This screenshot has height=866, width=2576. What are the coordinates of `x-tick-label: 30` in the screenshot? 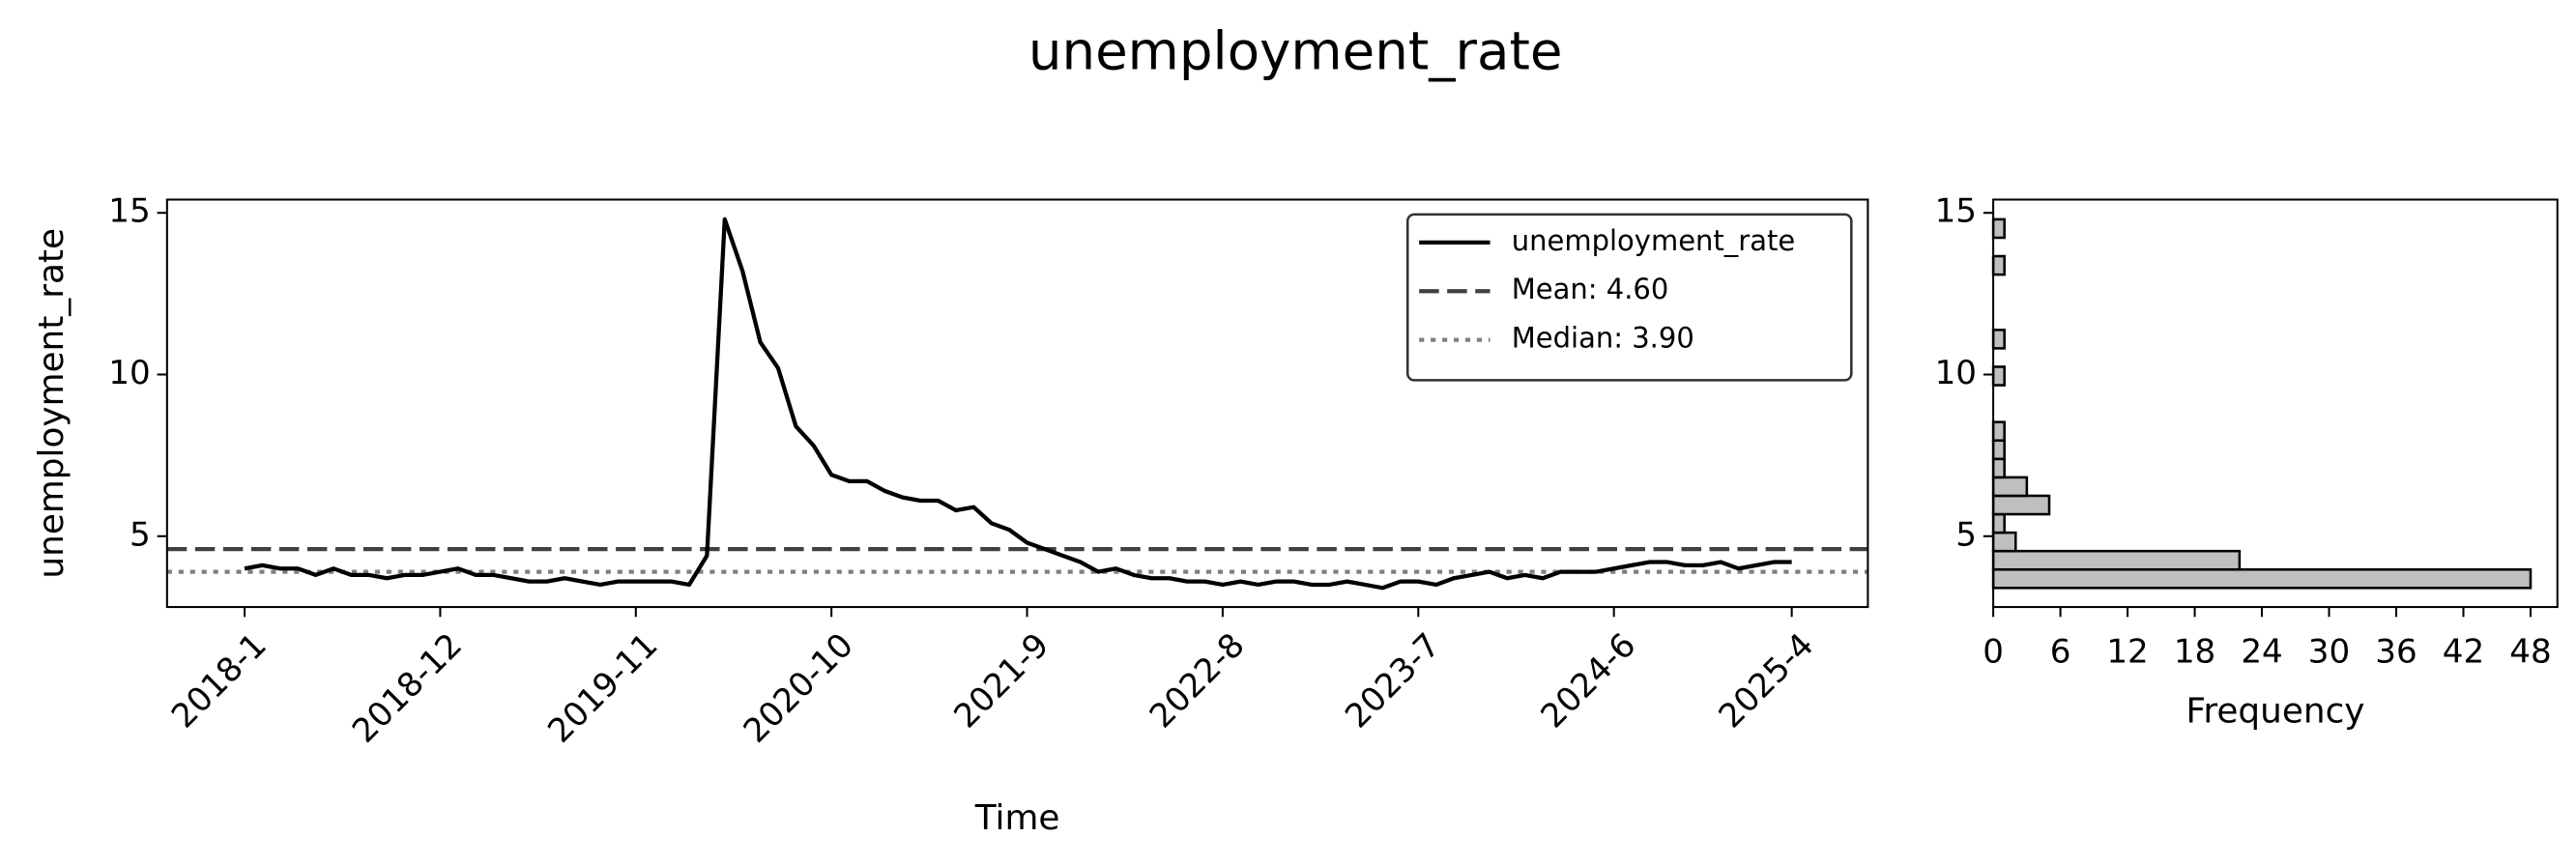 It's located at (2329, 652).